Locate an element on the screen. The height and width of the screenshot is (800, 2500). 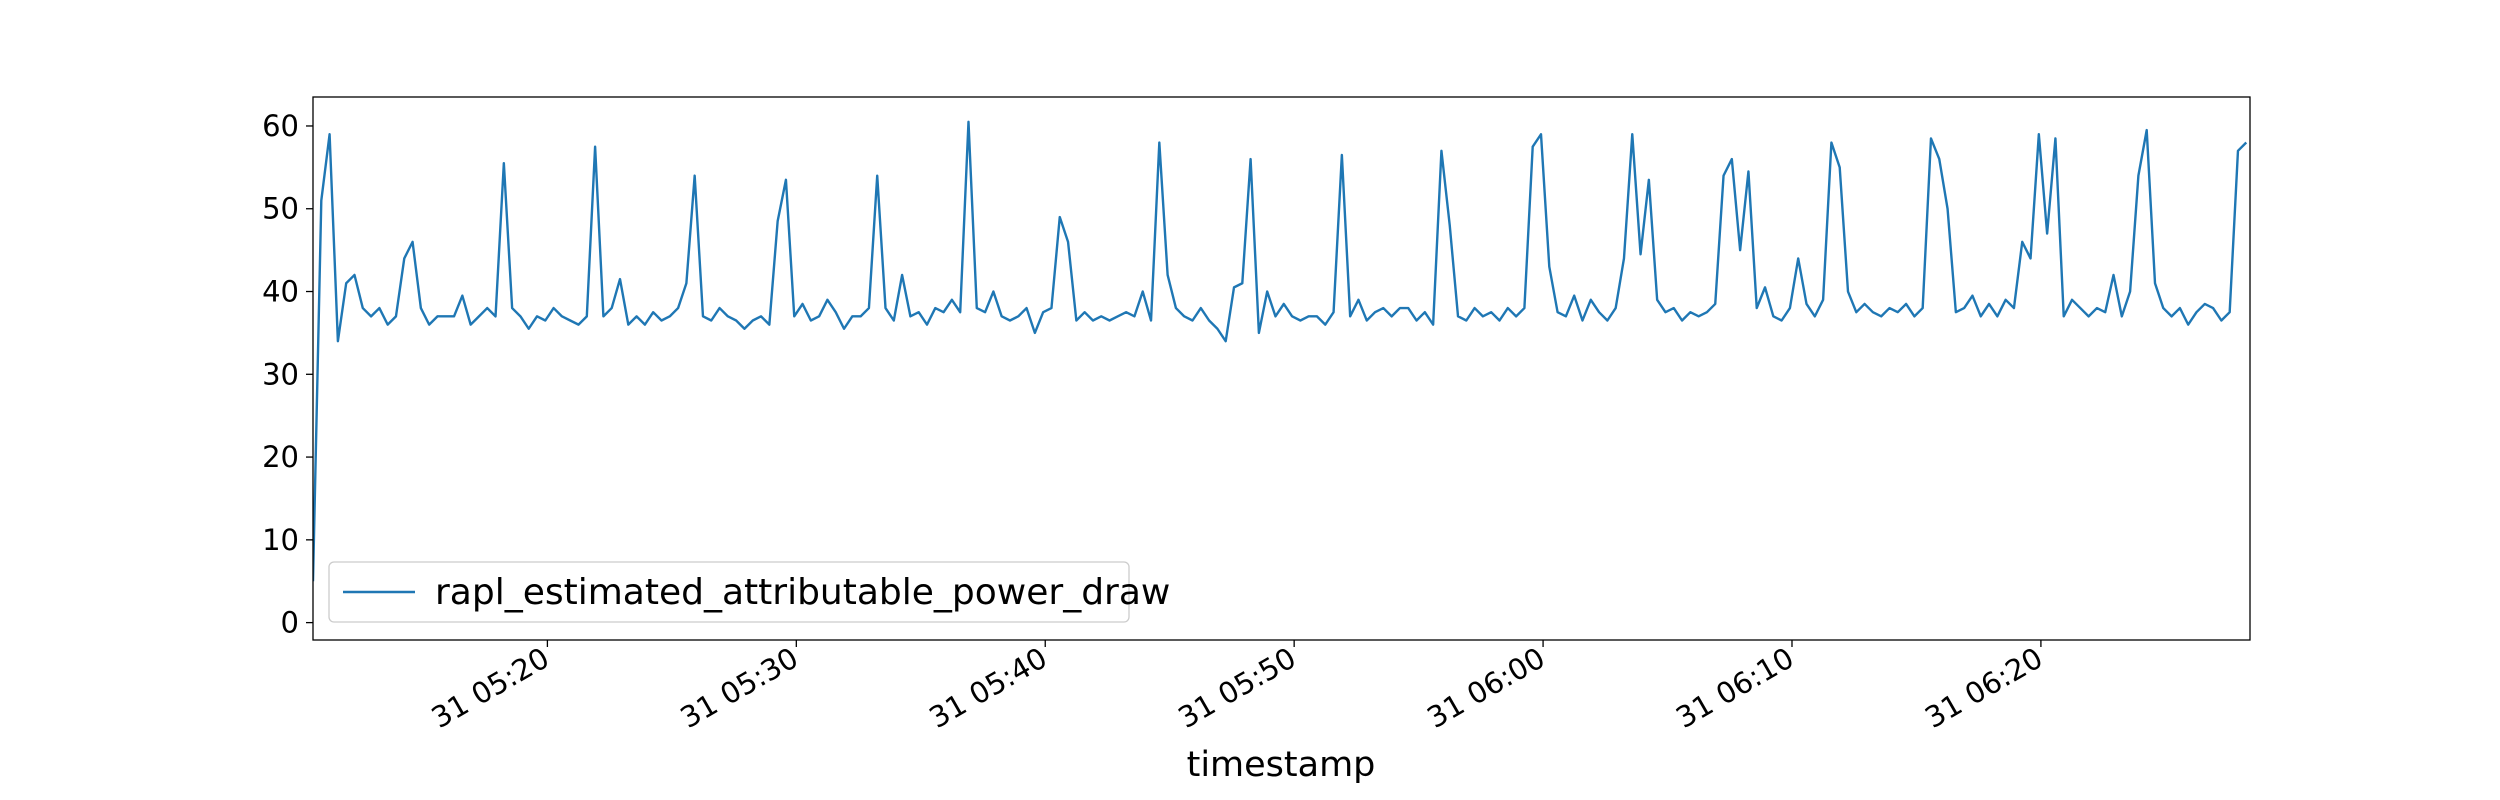
x-tick-label: 31 05:50 is located at coordinates (1236, 688).